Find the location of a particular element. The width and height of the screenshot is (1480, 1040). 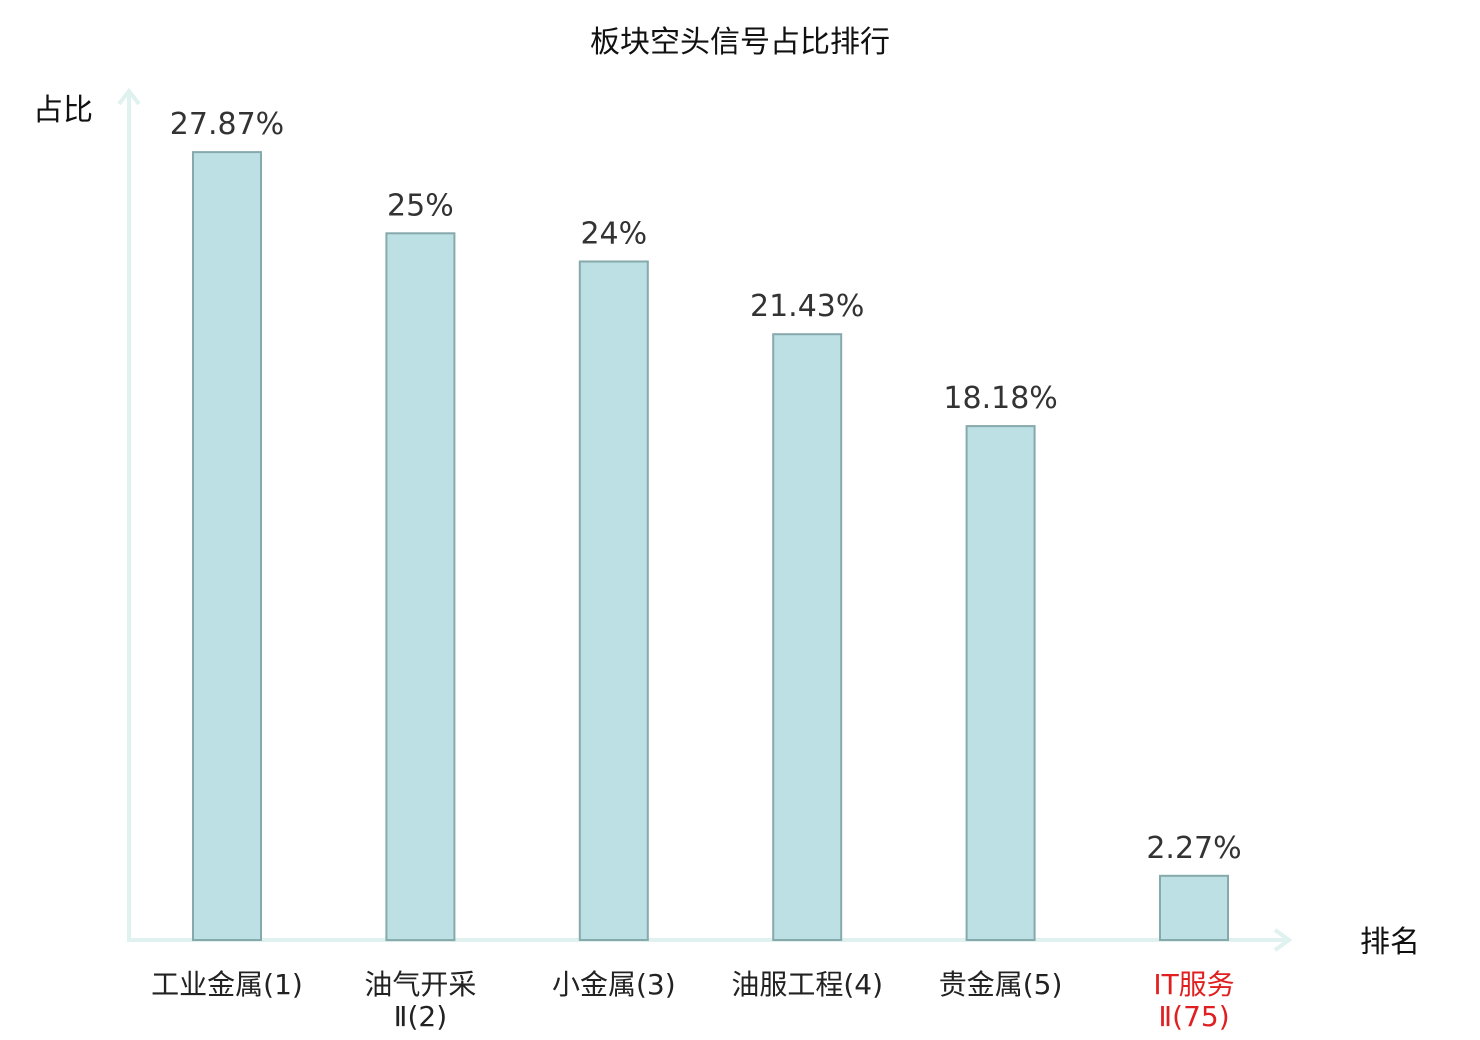

value-label-4: 21.43% is located at coordinates (807, 306).